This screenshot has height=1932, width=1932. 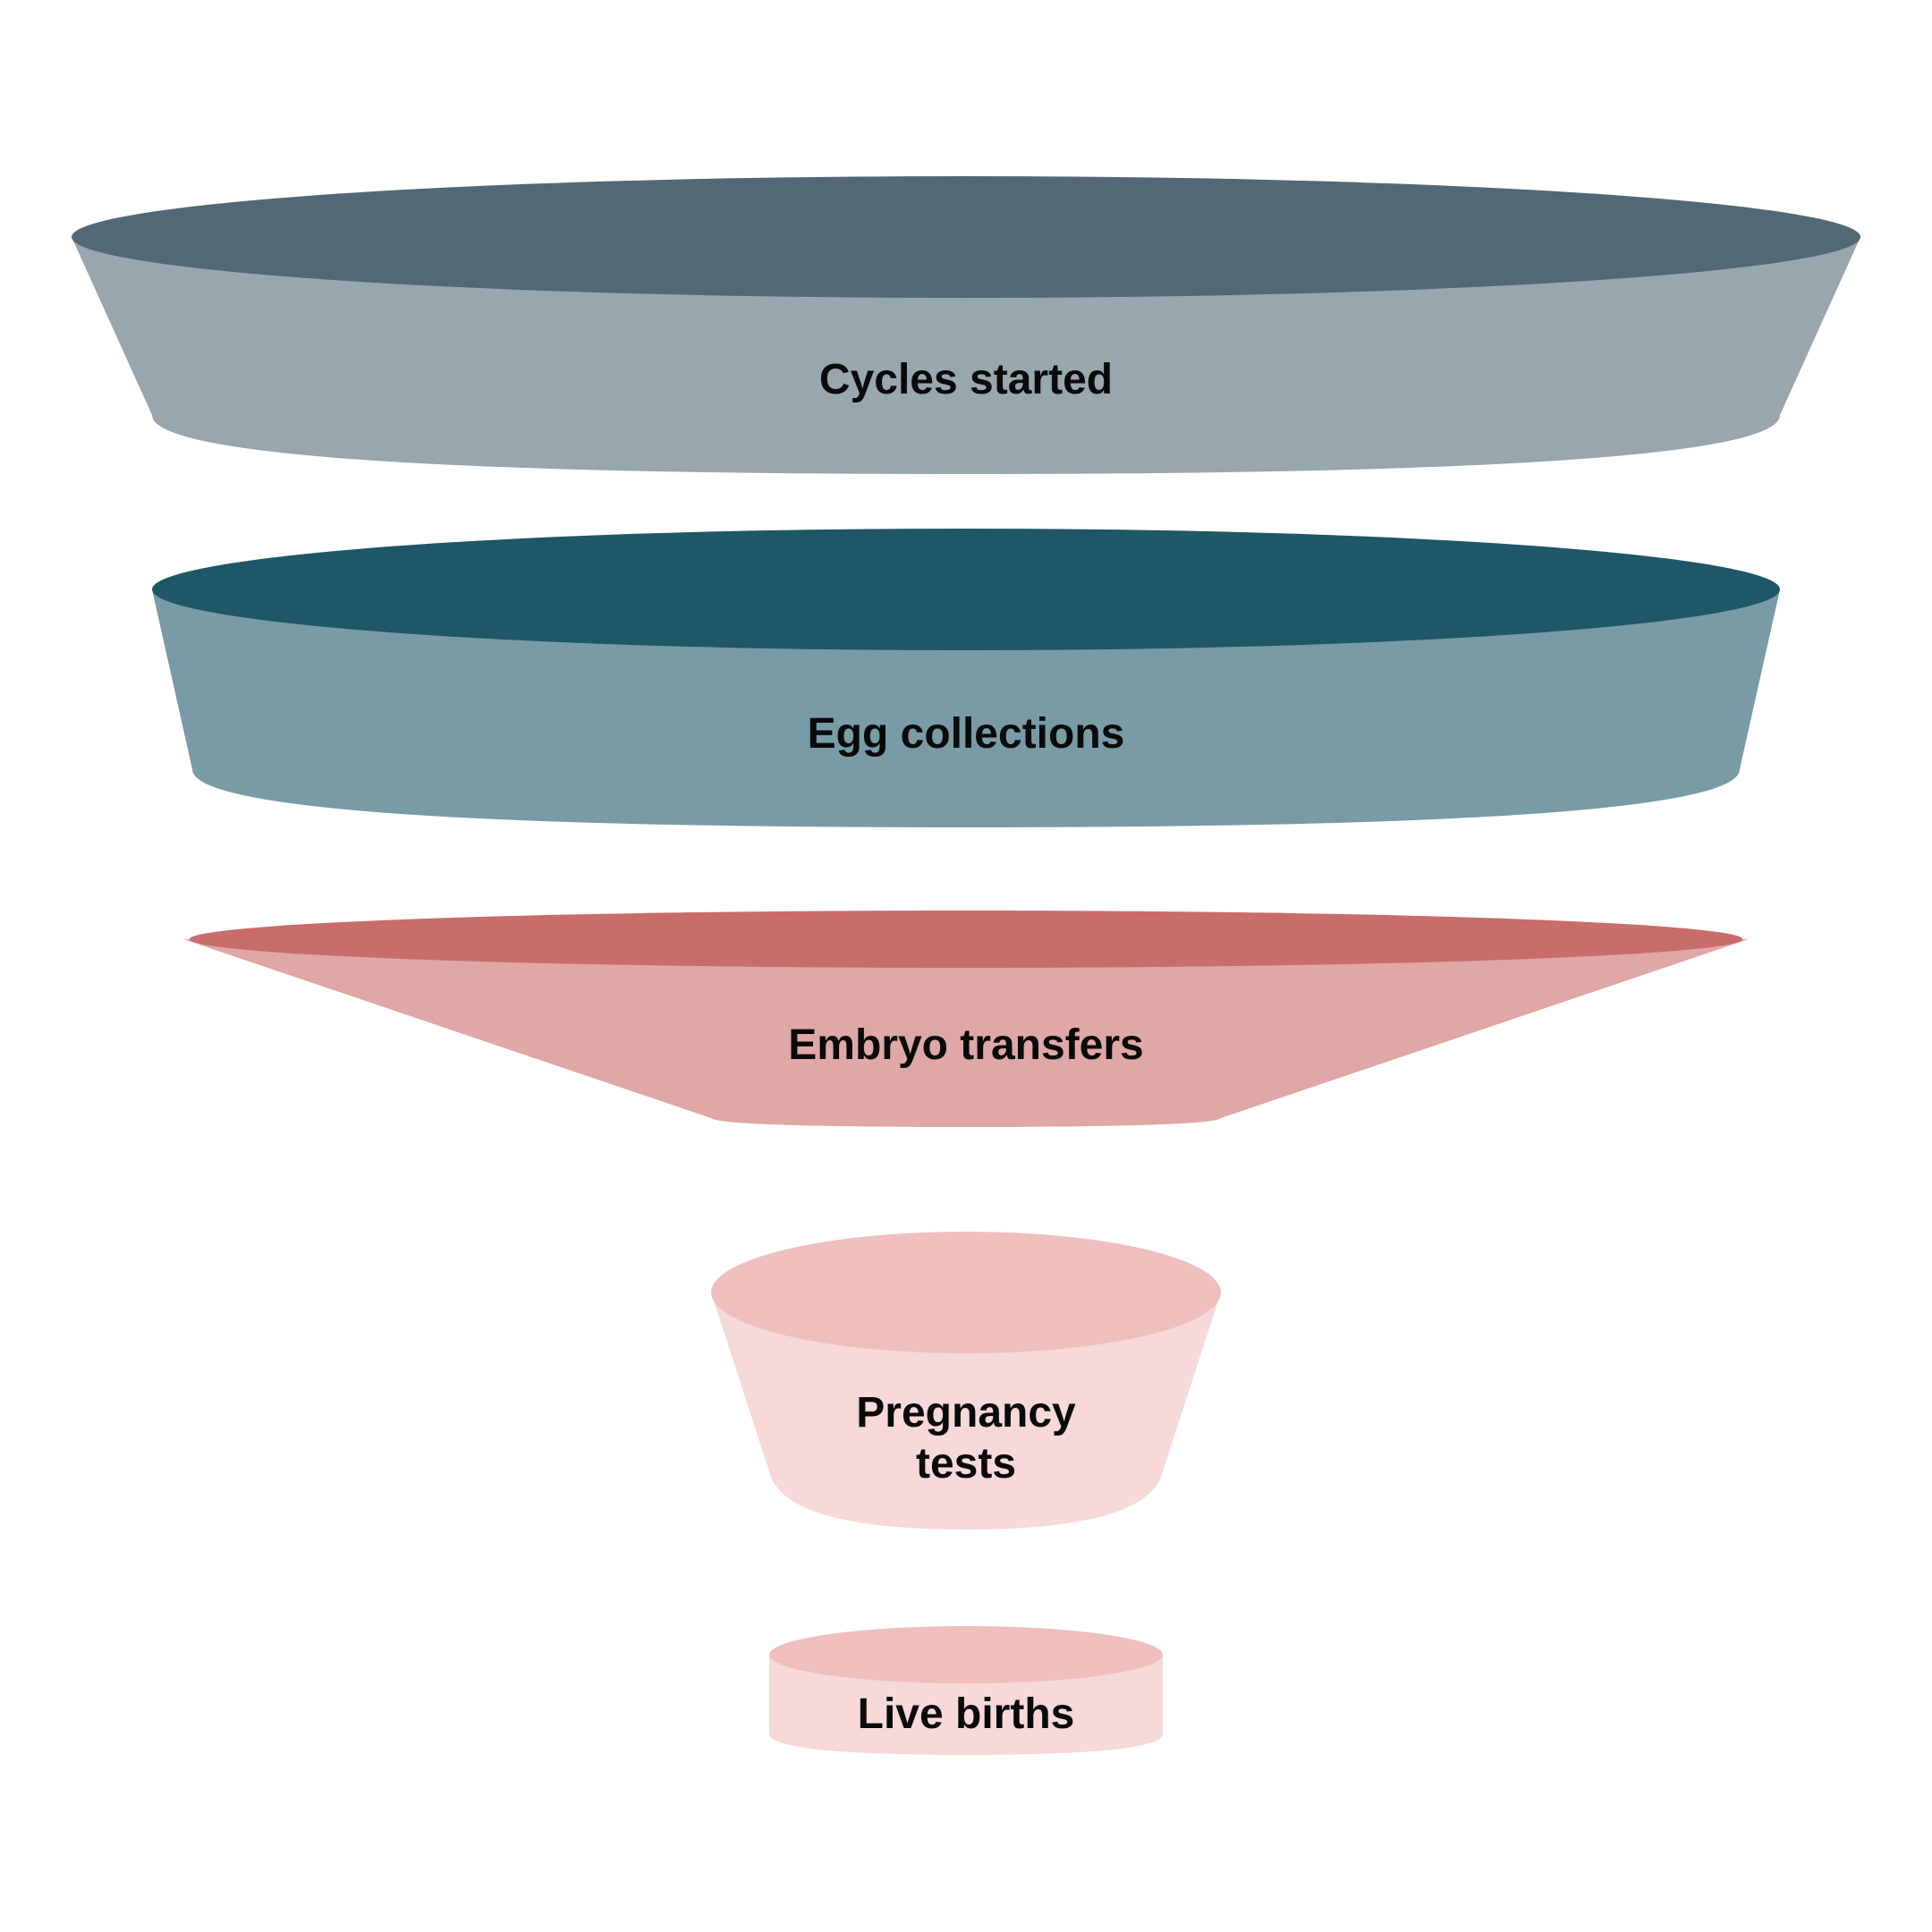 I want to click on funnel-stage-label: Embryo transfers, so click(x=965, y=1045).